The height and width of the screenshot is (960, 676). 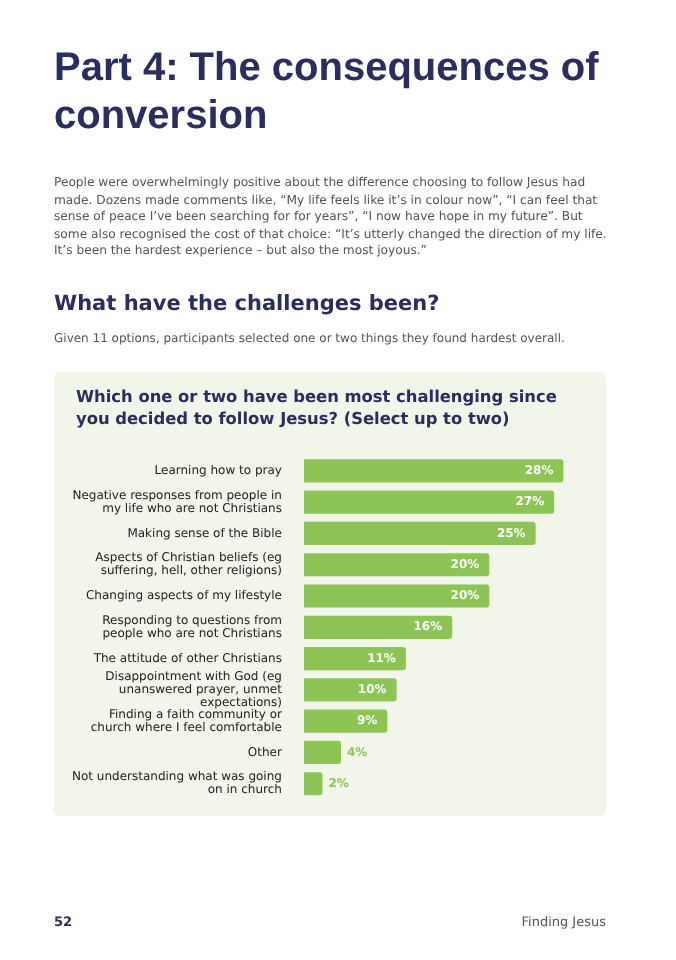 What do you see at coordinates (247, 304) in the screenshot?
I see `text: What have the challenges been?` at bounding box center [247, 304].